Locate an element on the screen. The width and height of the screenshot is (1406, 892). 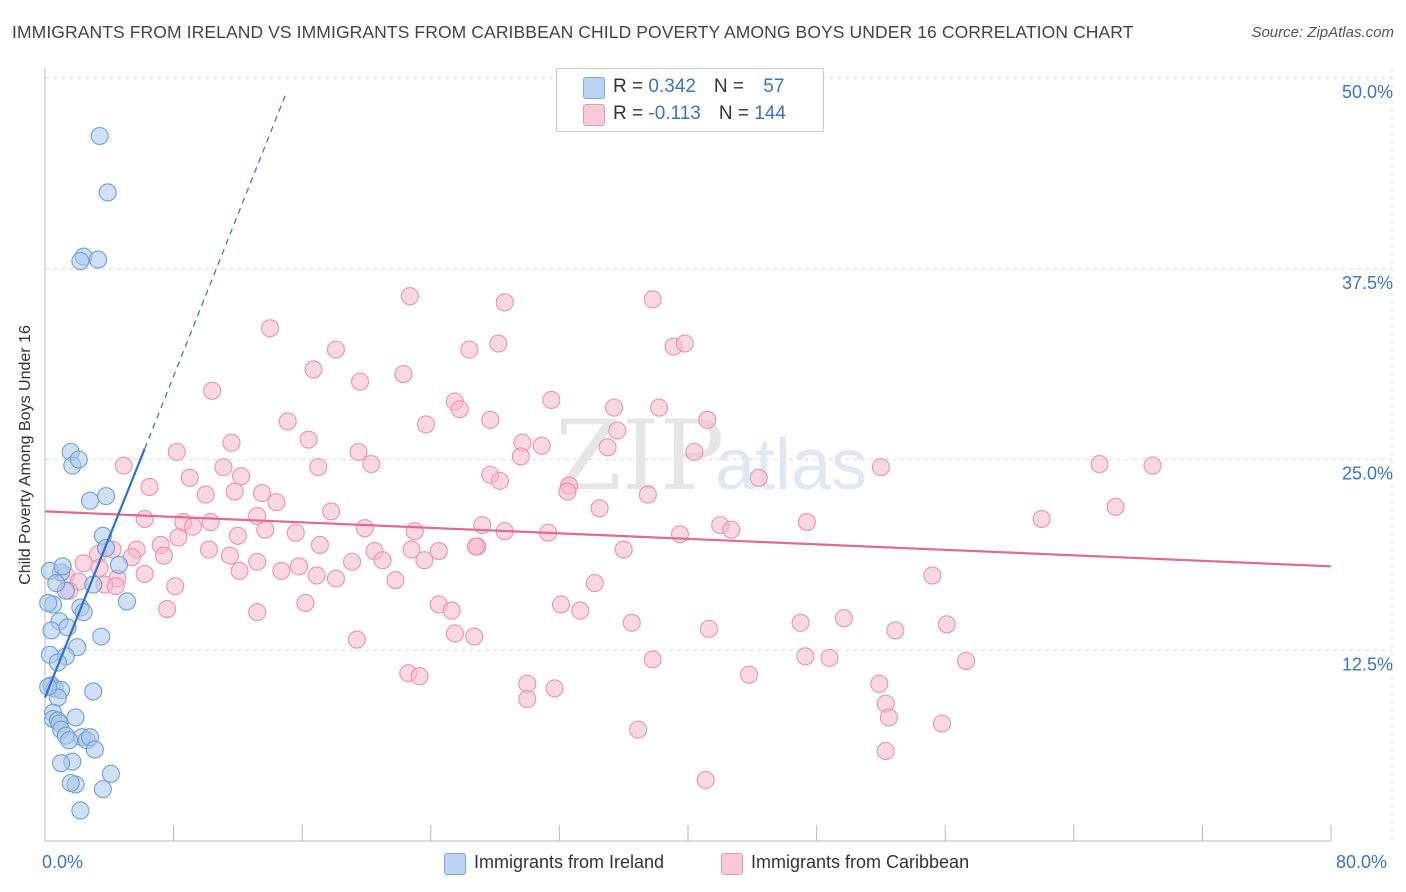
legend-swatch-ireland is located at coordinates (594, 88).